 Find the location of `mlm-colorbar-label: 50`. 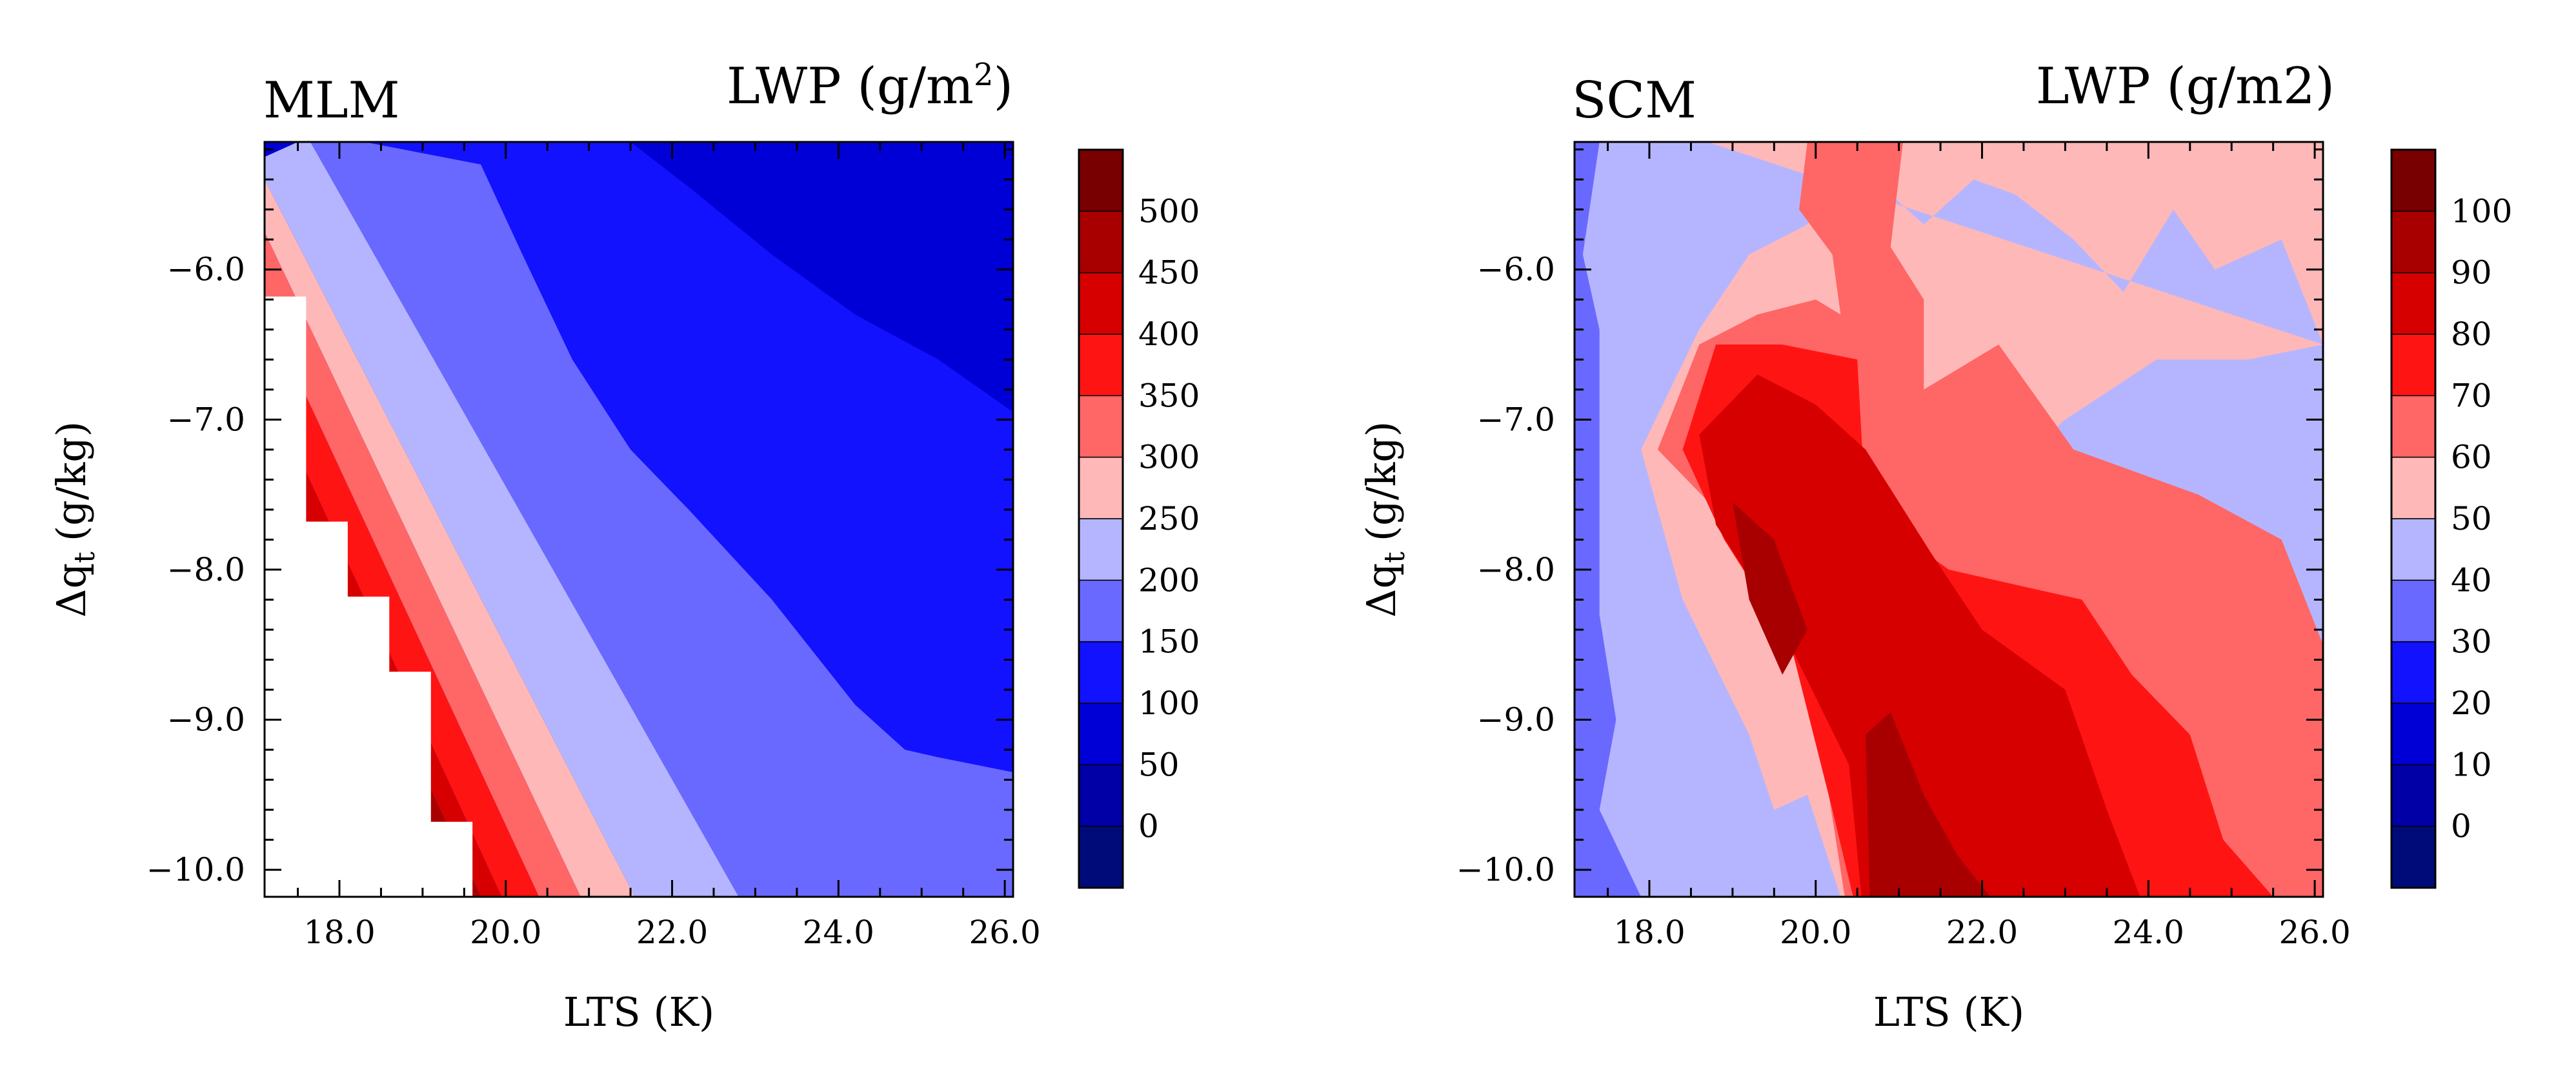

mlm-colorbar-label: 50 is located at coordinates (1159, 764).